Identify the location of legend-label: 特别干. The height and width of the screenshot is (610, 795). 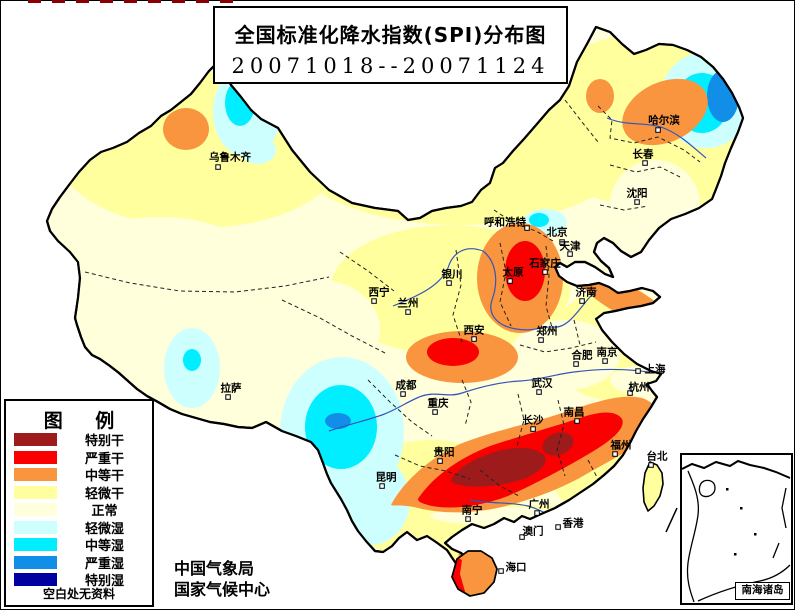
(104, 441).